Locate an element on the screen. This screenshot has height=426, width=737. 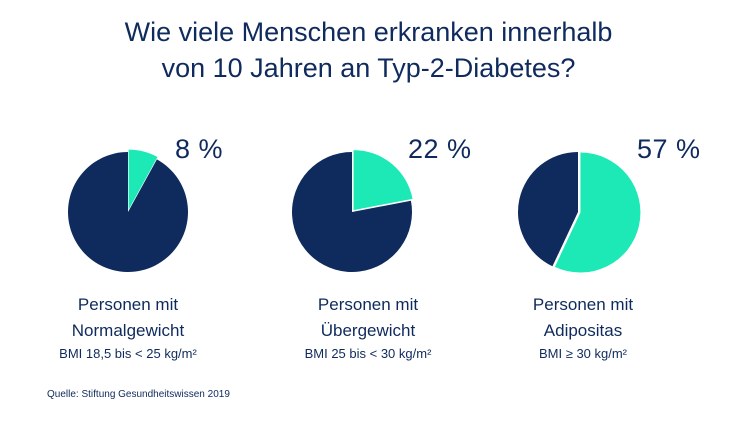
pie-1-remainder-slice is located at coordinates (128, 212).